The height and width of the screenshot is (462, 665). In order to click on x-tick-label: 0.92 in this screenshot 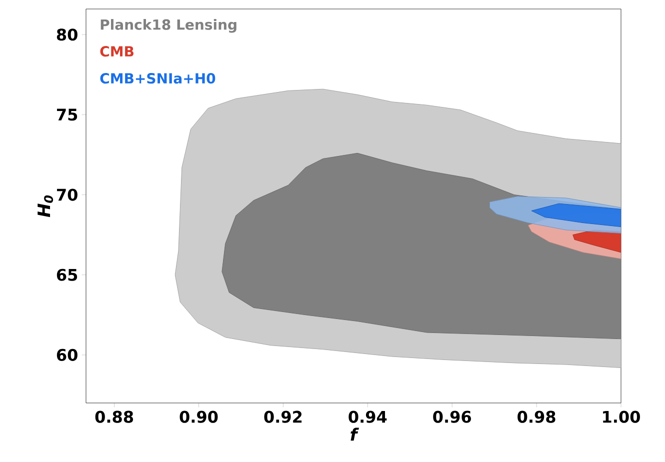, I will do `click(283, 416)`.